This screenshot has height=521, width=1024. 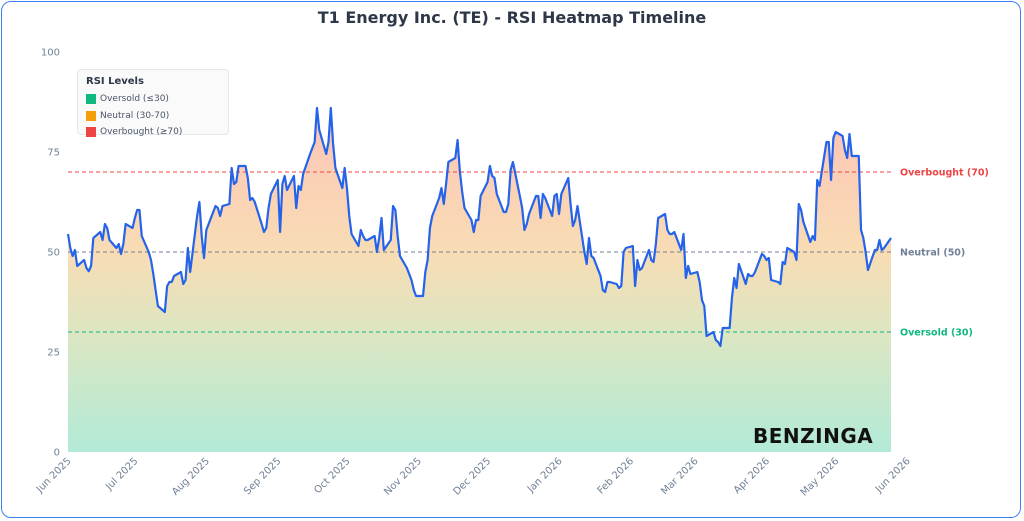 I want to click on y-tick-label: 75, so click(x=53, y=153).